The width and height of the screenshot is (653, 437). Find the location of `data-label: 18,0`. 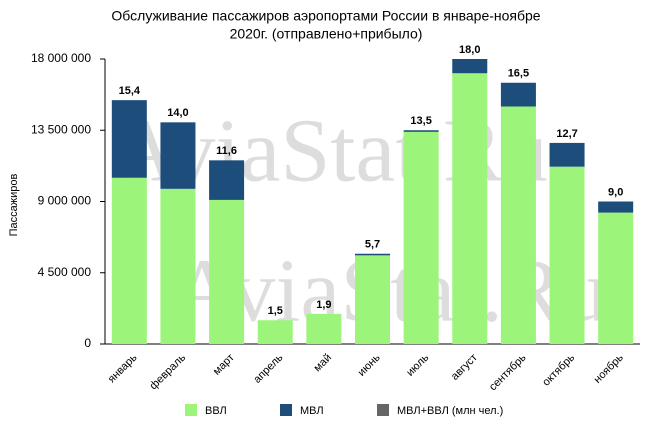

data-label: 18,0 is located at coordinates (469, 50).